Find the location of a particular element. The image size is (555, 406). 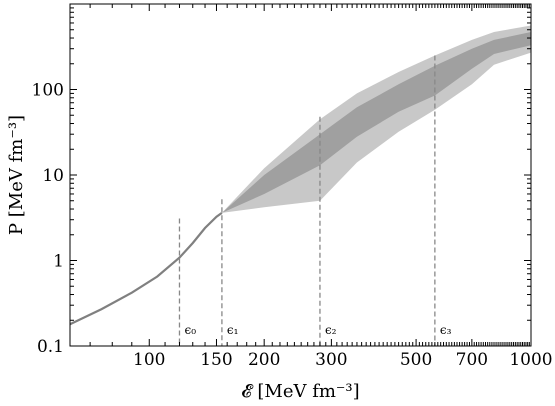

epsilon-marker-label-2: ϵ₂ is located at coordinates (331, 330).